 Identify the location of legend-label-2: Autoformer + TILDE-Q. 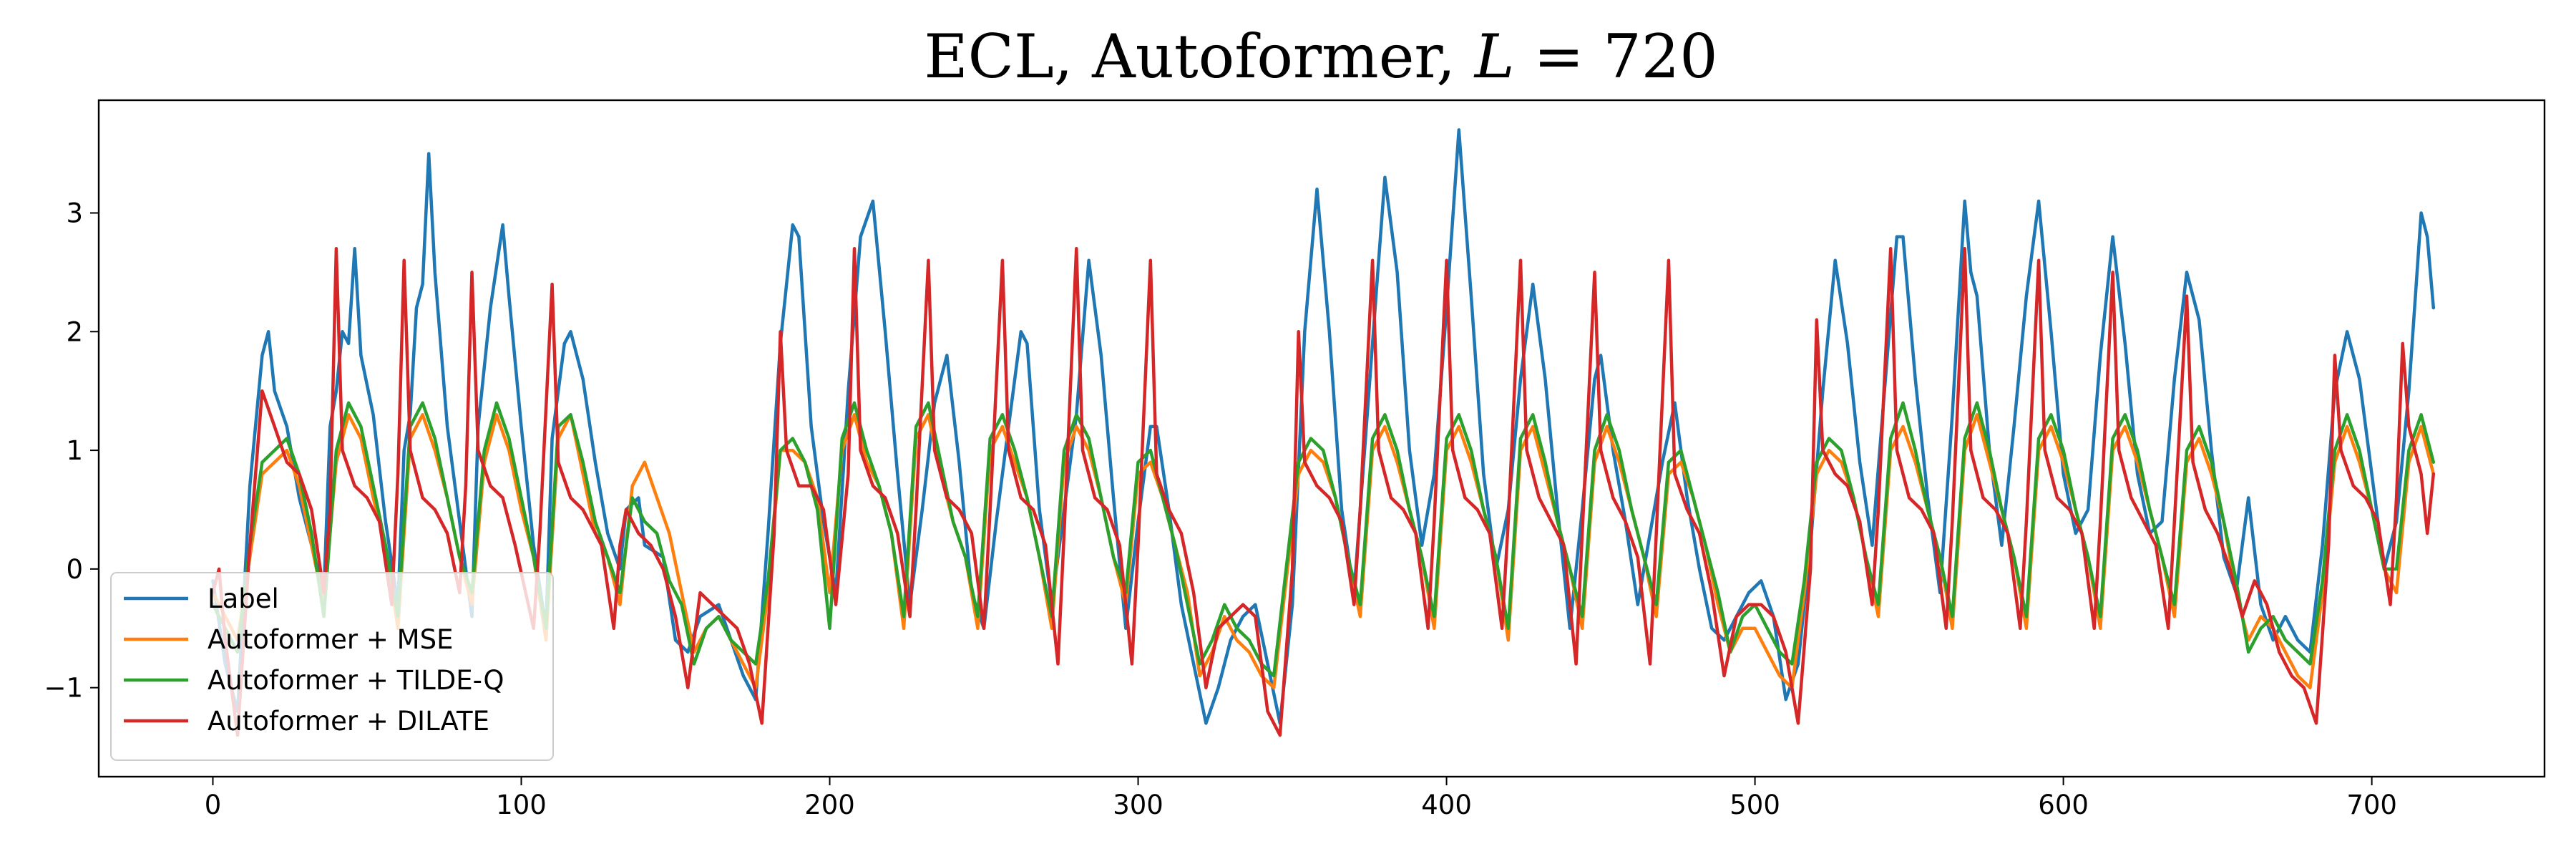
(356, 680).